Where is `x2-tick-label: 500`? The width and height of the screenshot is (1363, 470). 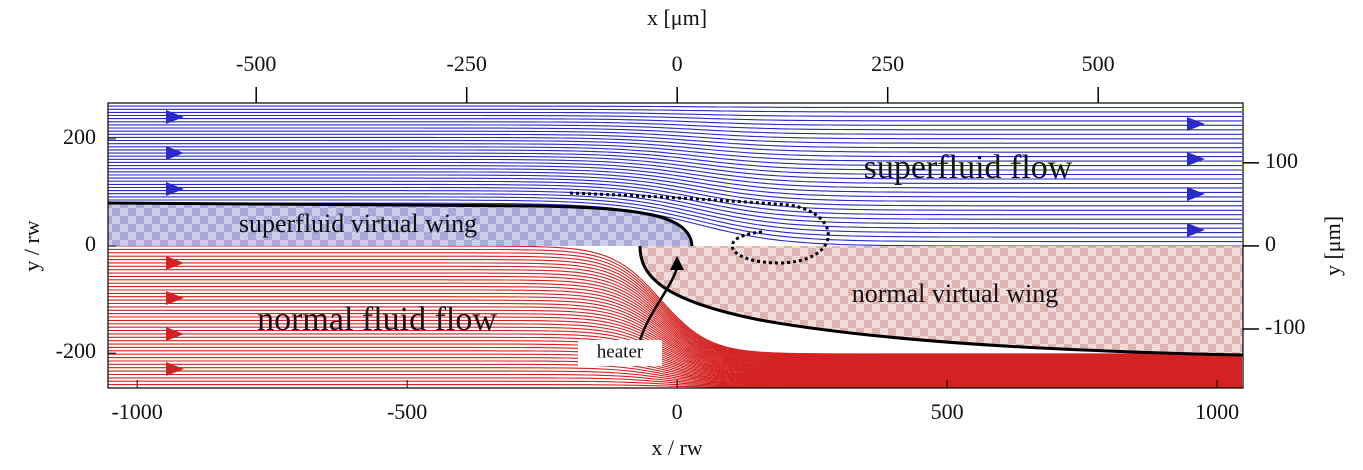
x2-tick-label: 500 is located at coordinates (1098, 63).